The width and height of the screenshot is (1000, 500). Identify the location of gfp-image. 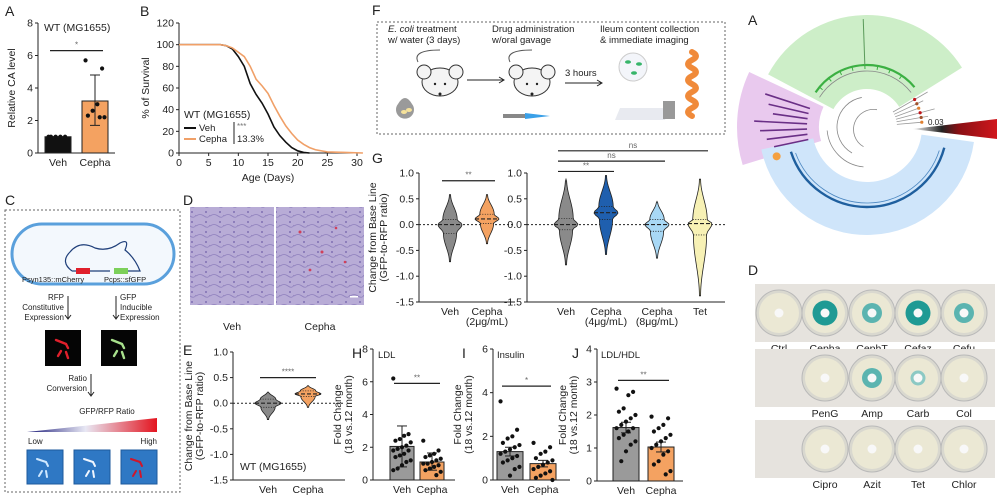
(119, 348).